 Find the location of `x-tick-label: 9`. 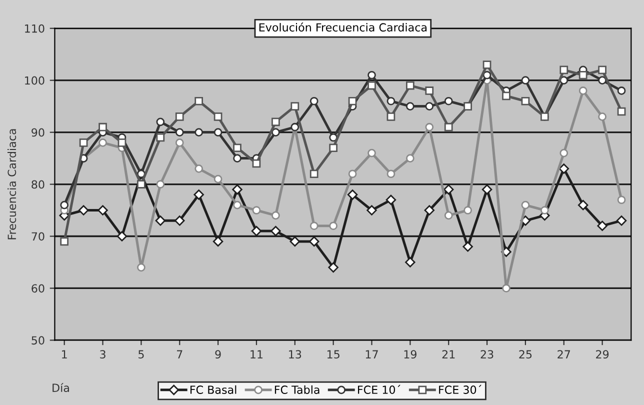

x-tick-label: 9 is located at coordinates (218, 354).